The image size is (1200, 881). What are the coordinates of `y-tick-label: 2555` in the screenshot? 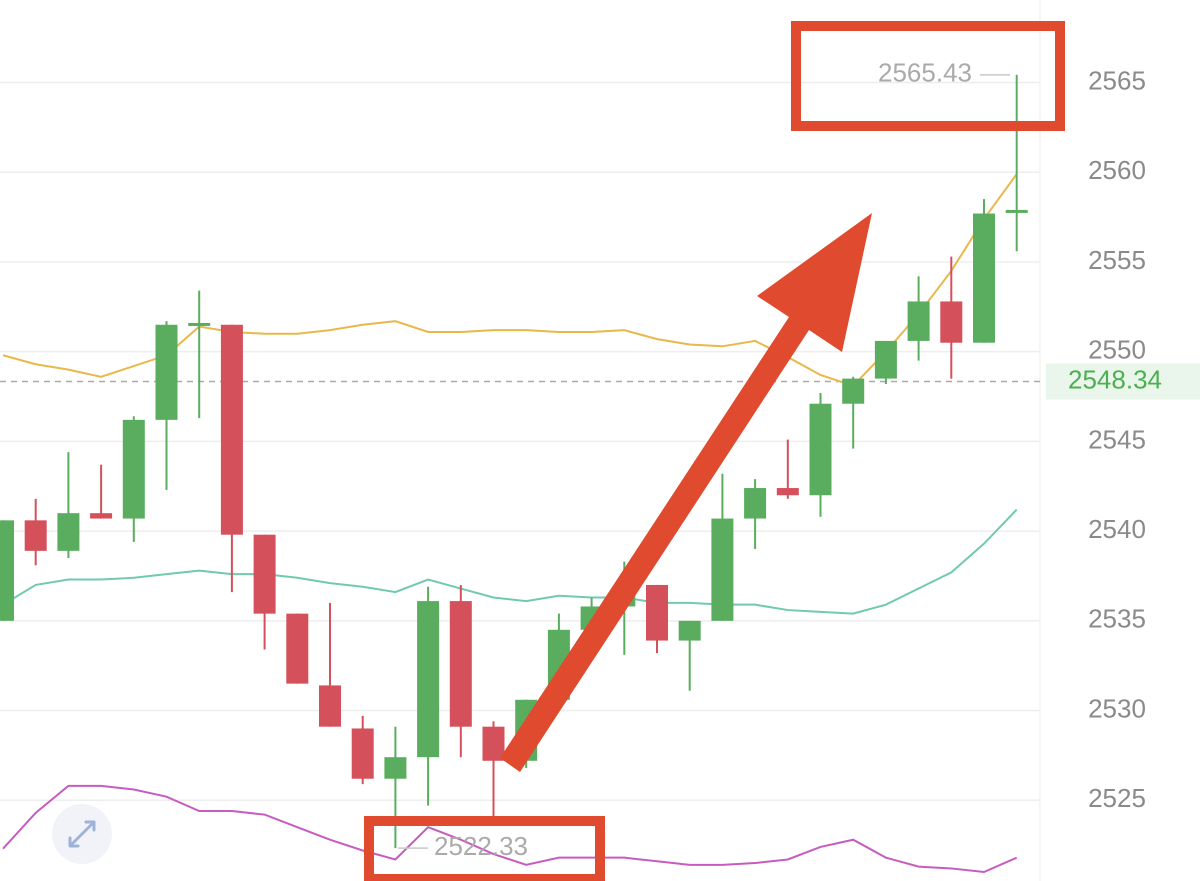 It's located at (1117, 260).